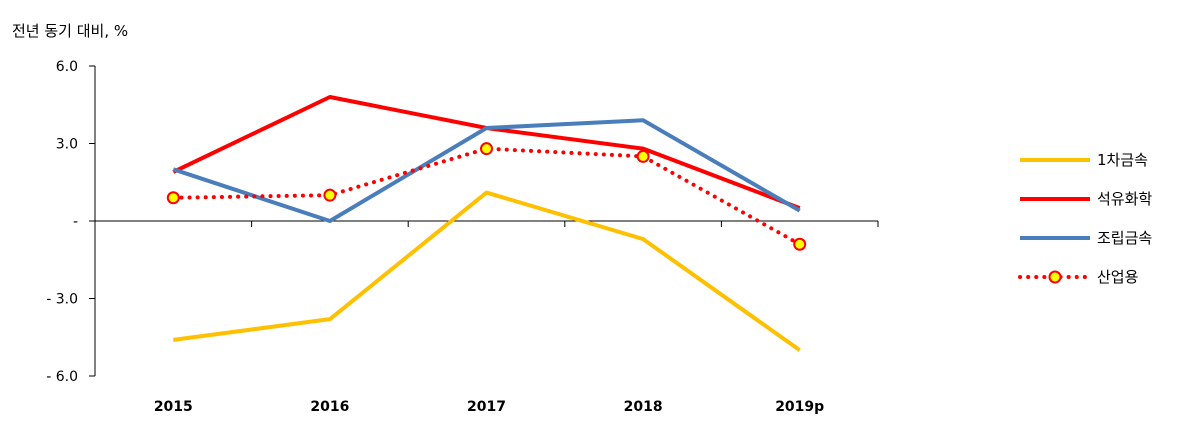  What do you see at coordinates (62, 377) in the screenshot?
I see `y-tick-label: - 6.0` at bounding box center [62, 377].